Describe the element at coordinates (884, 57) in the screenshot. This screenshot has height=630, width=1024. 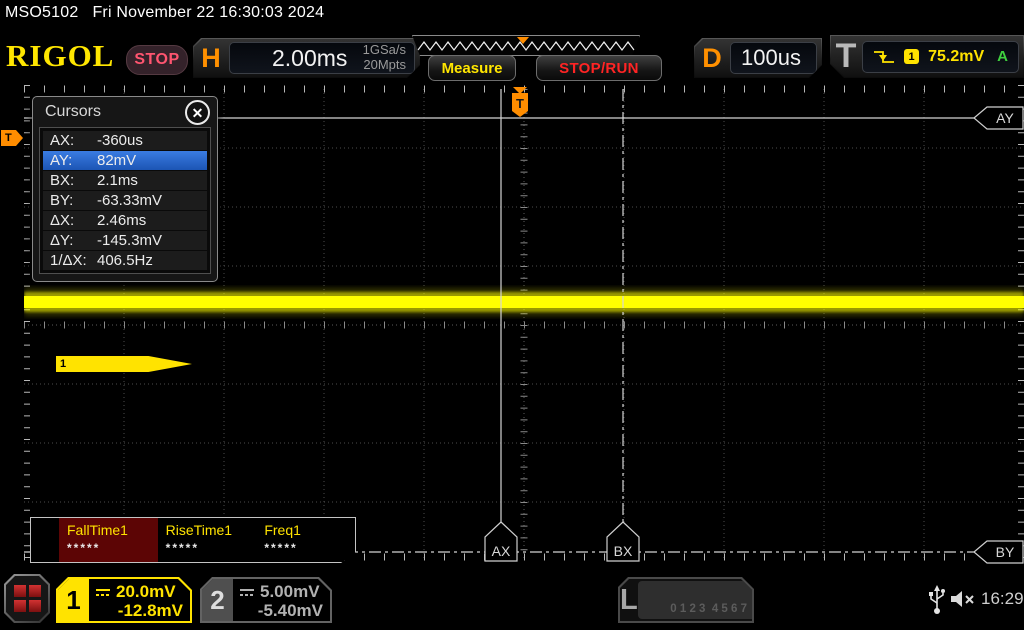
I see `falling-edge-icon` at that location.